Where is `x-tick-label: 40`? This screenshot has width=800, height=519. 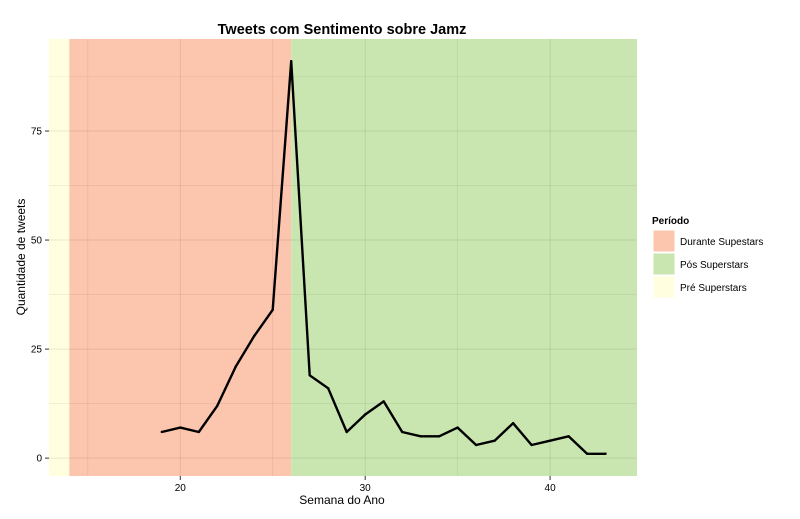
x-tick-label: 40 is located at coordinates (551, 488).